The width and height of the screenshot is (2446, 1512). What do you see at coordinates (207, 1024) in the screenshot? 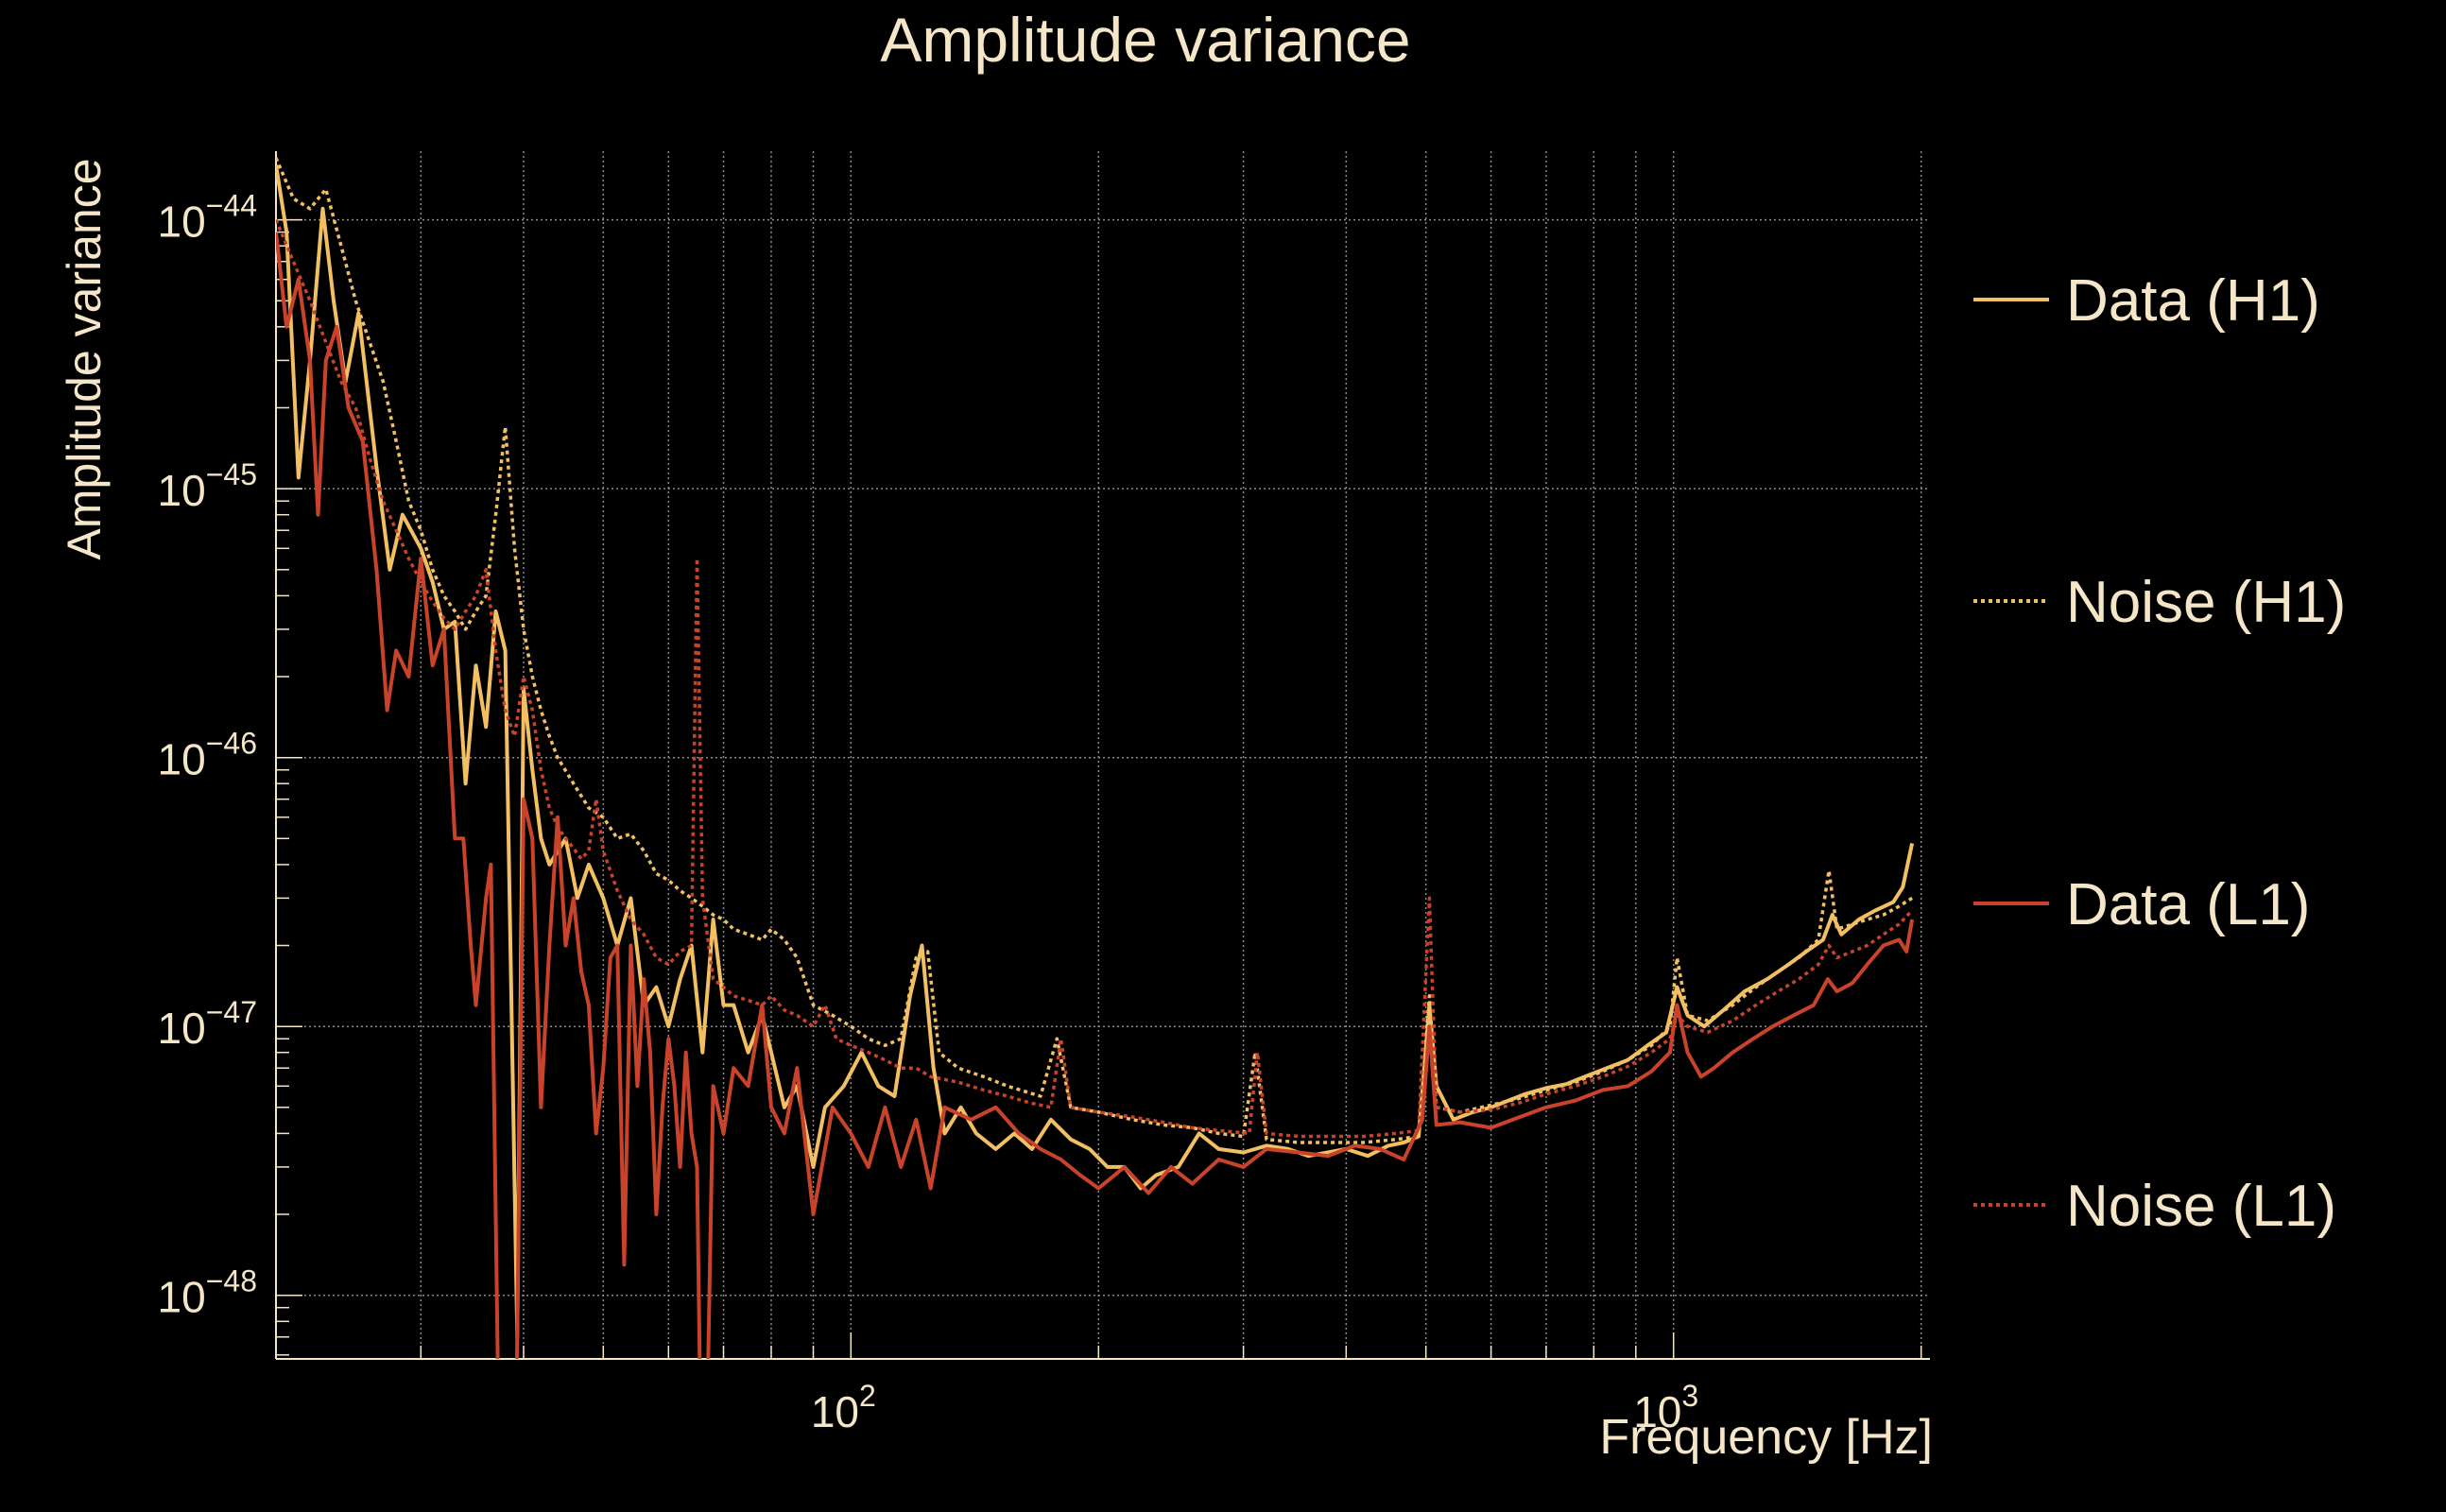
I see `y-tick-label: 10−47` at bounding box center [207, 1024].